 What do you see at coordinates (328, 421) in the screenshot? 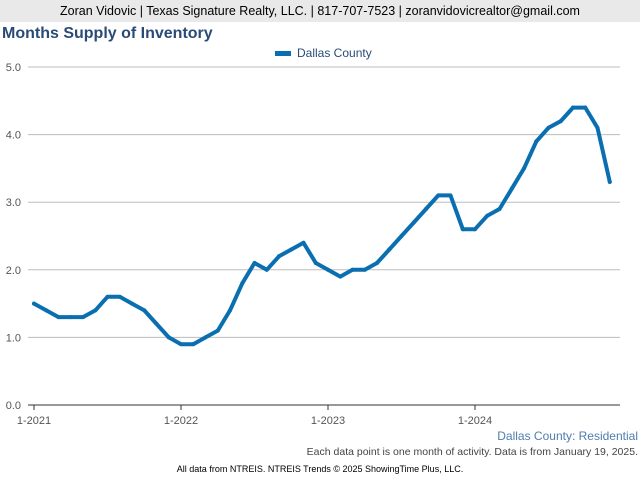
I see `x-tick-label: 1-2023` at bounding box center [328, 421].